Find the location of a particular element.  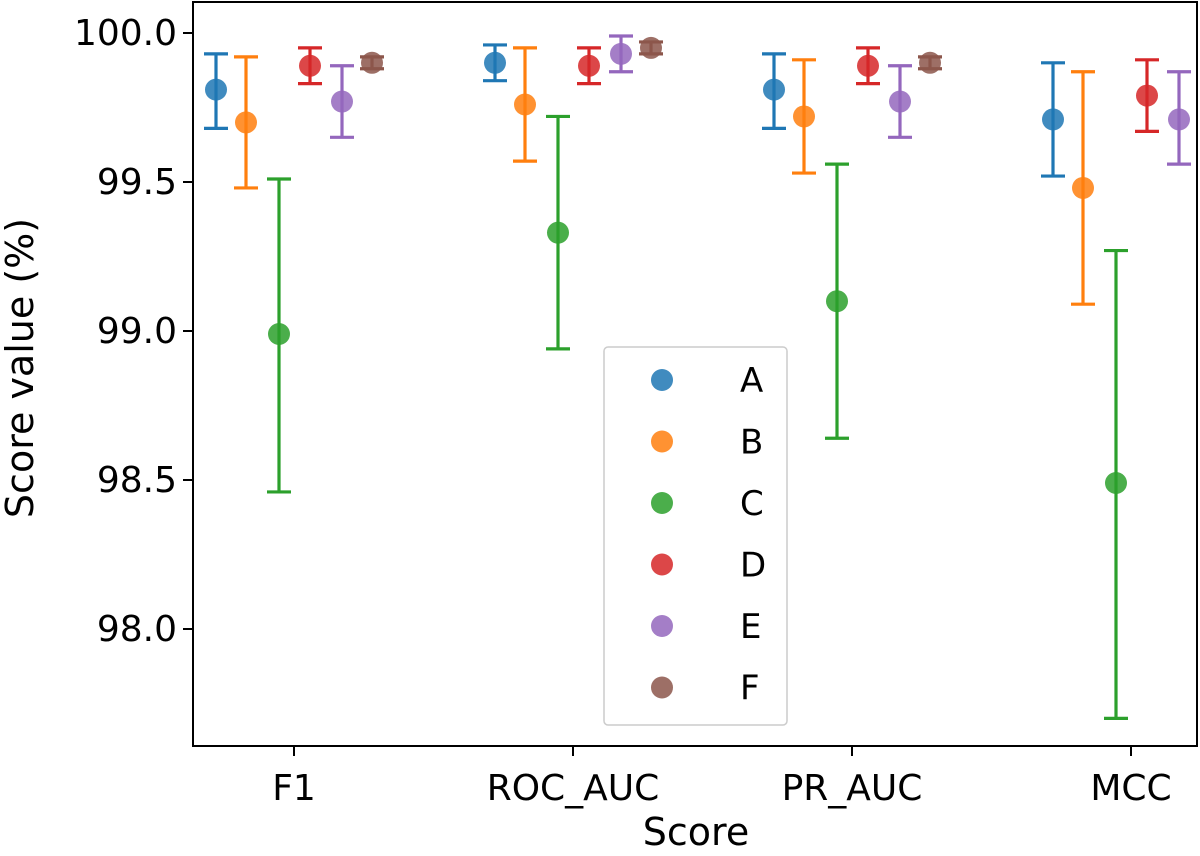

y-tick-label: 99.0 is located at coordinates (137, 331).